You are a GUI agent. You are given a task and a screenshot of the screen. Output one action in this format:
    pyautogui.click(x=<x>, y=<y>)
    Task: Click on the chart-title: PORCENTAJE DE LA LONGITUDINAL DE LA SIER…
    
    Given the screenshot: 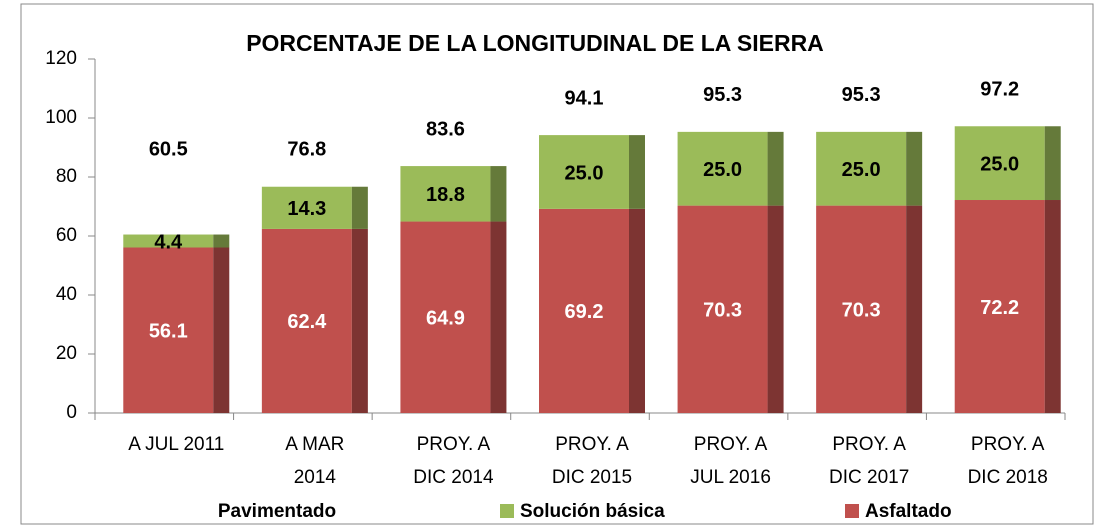 What is the action you would take?
    pyautogui.click(x=535, y=43)
    